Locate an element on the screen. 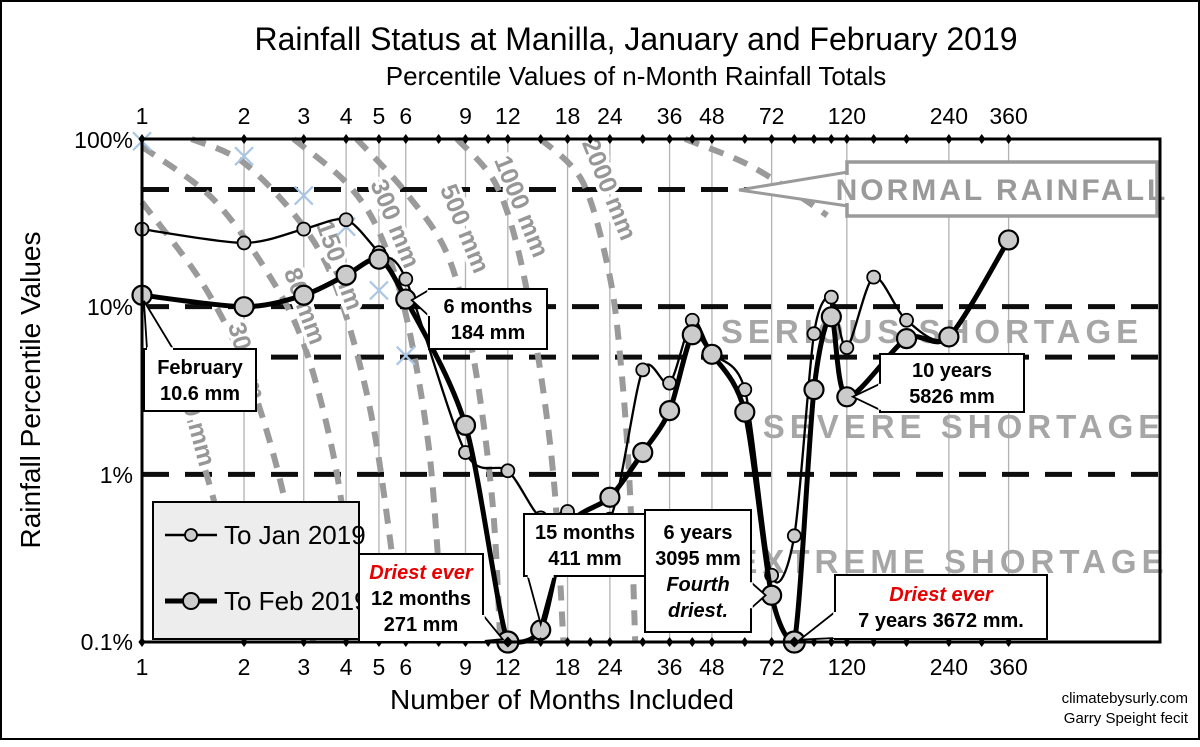  legend: To Jan 2019 To Feb 2019 is located at coordinates (260, 570).